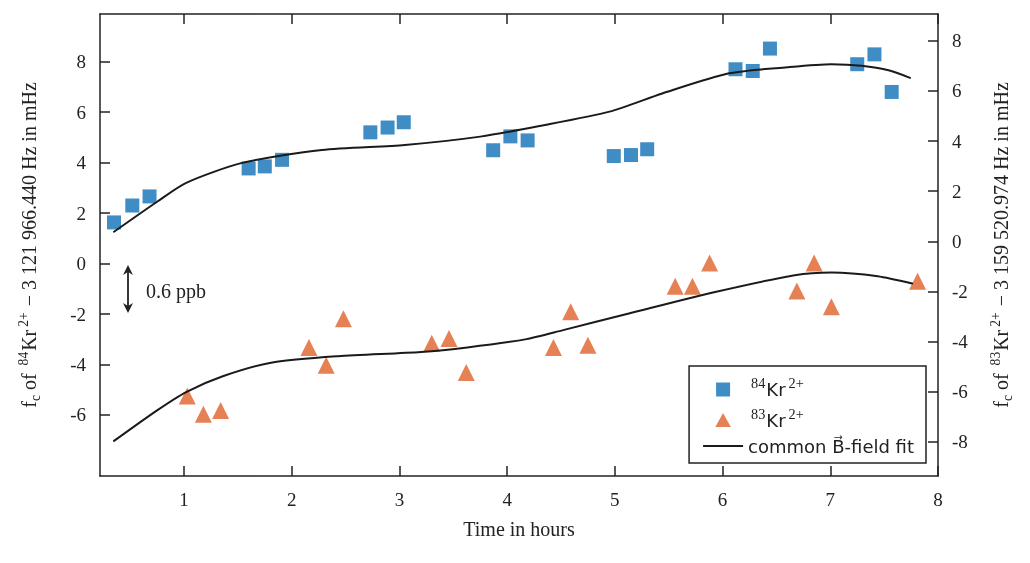 The image size is (1030, 563). What do you see at coordinates (957, 41) in the screenshot?
I see `y2-tick-label: 8` at bounding box center [957, 41].